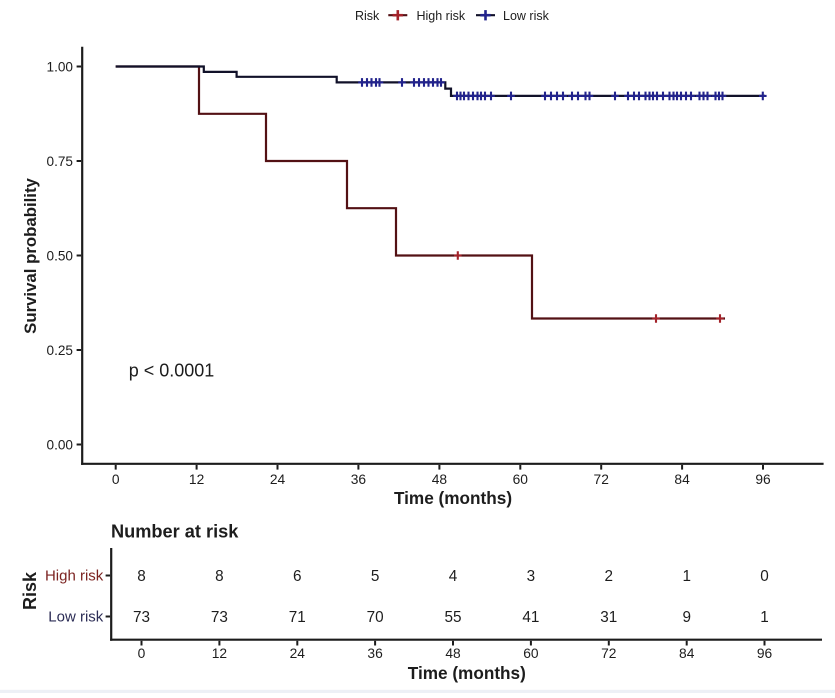 The height and width of the screenshot is (698, 835). What do you see at coordinates (686, 617) in the screenshot?
I see `svg-text: 9` at bounding box center [686, 617].